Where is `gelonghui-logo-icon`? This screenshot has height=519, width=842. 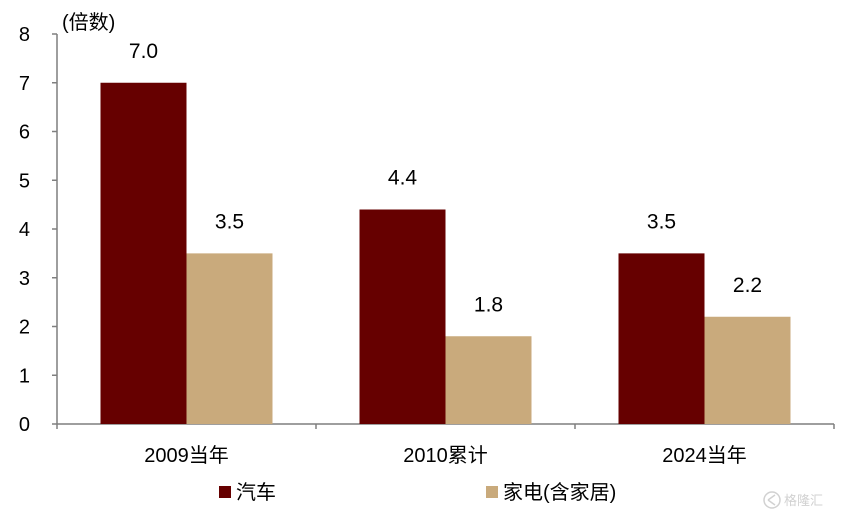 gelonghui-logo-icon is located at coordinates (772, 500).